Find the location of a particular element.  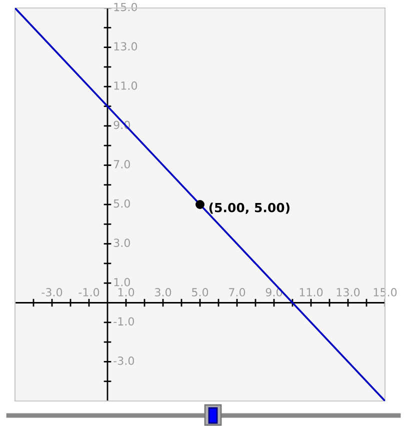

x-tick-label: 13.0 is located at coordinates (348, 292).